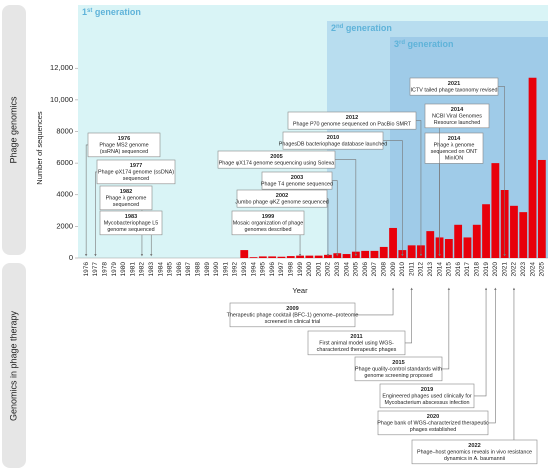  Describe the element at coordinates (467, 269) in the screenshot. I see `x-tick-label: 2017` at that location.